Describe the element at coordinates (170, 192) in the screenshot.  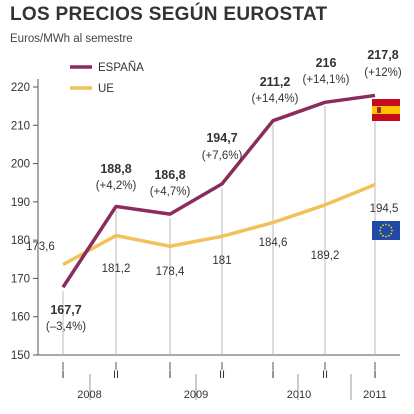
I see `data-label-change-espana: (+4,7%)` at that location.